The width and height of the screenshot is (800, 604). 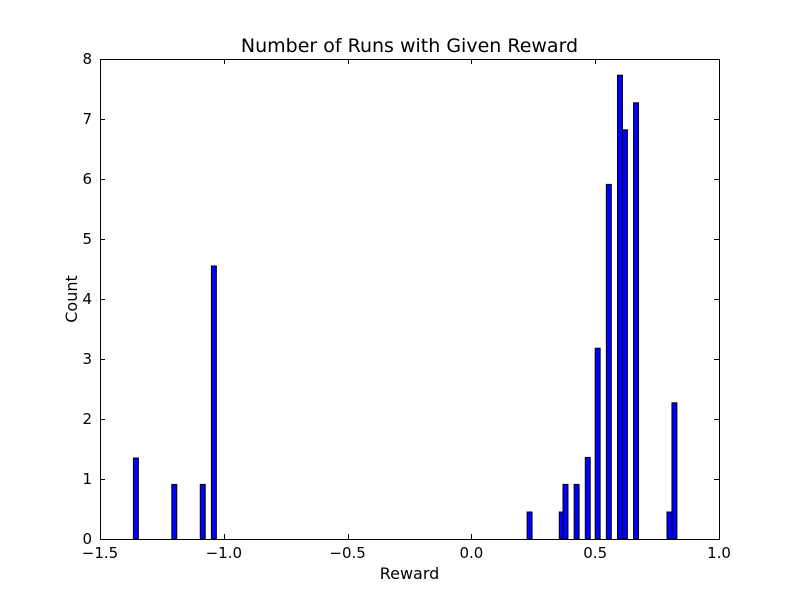 What do you see at coordinates (87, 59) in the screenshot?
I see `y-tick-label: 8` at bounding box center [87, 59].